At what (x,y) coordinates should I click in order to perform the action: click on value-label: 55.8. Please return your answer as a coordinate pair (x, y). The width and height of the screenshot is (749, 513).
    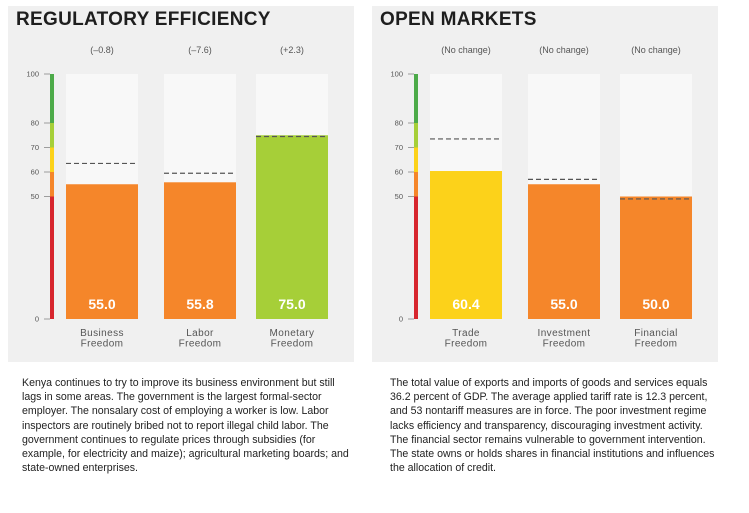
    Looking at the image, I should click on (199, 304).